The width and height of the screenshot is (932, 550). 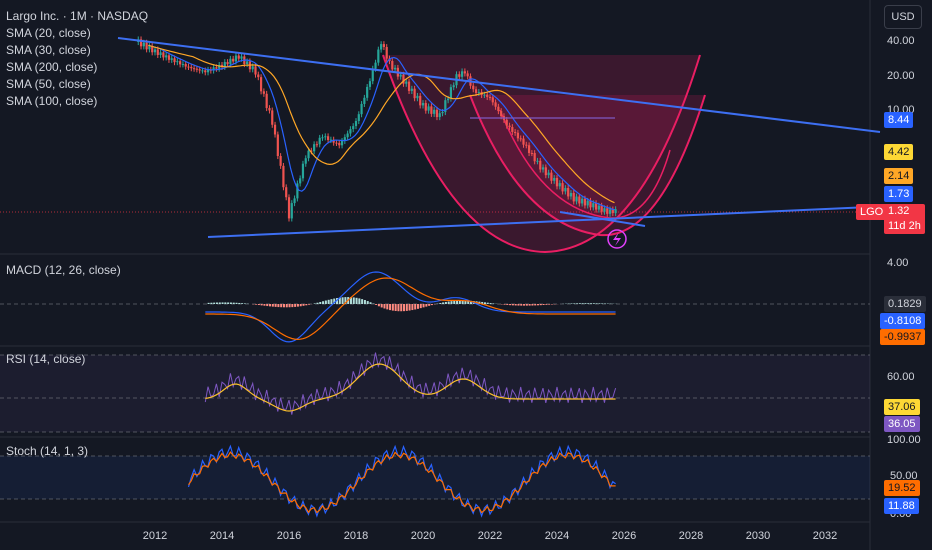 I want to click on lower-trendline, so click(x=539, y=222).